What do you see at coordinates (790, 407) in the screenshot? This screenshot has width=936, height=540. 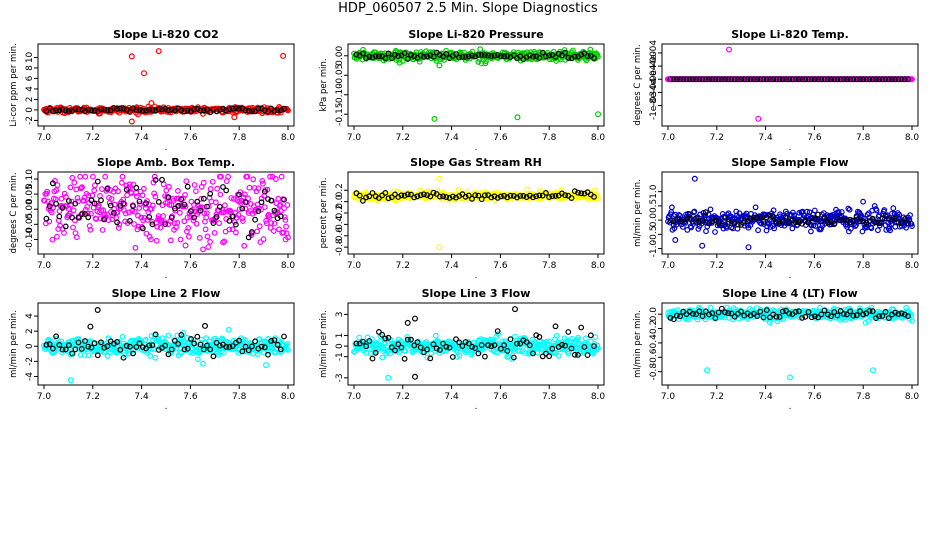 I see `x-axis-label: .` at bounding box center [790, 407].